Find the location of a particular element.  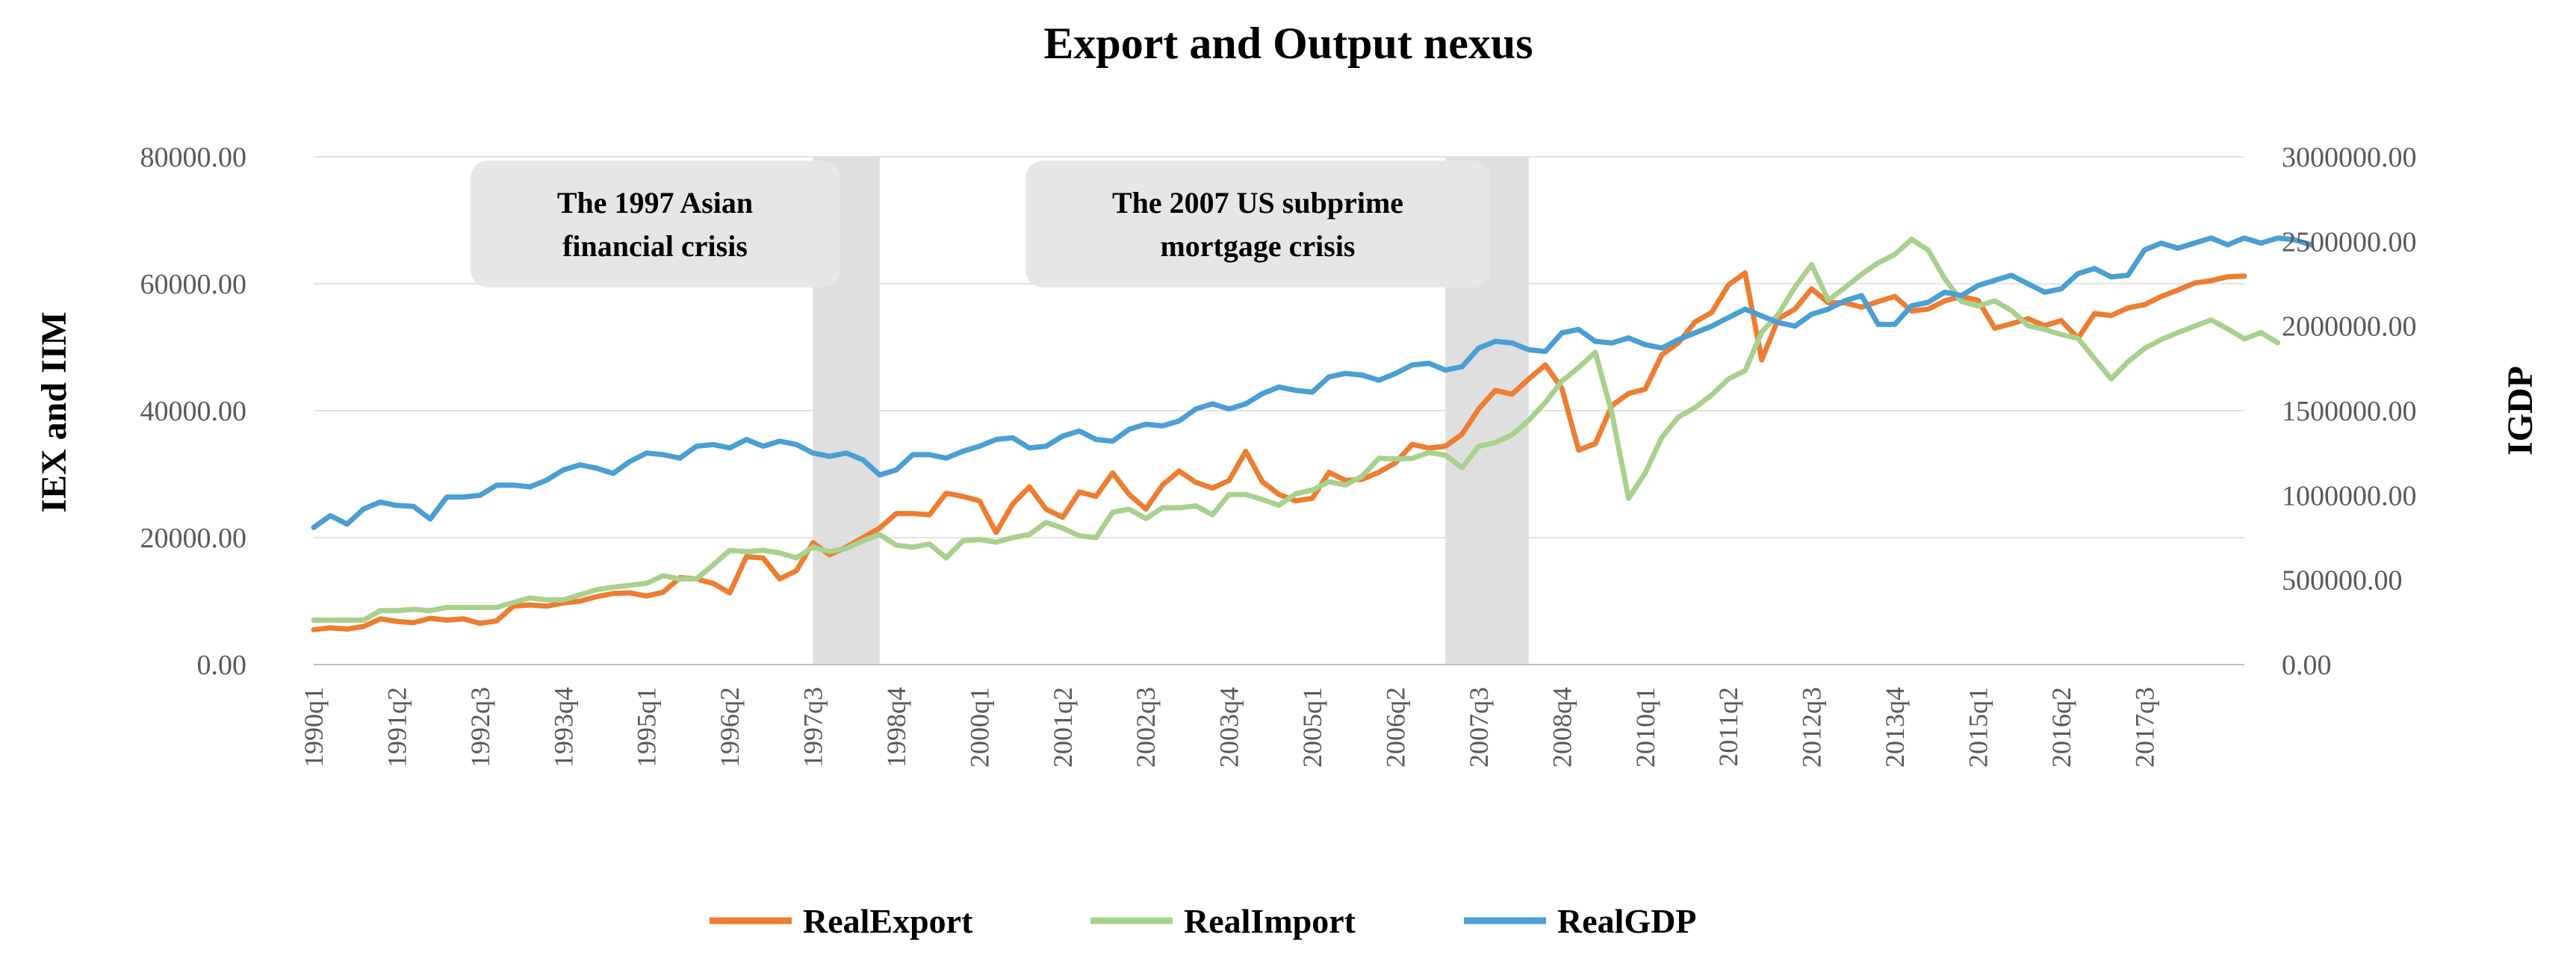

left-y-tick-label: 60000.00 is located at coordinates (193, 284).